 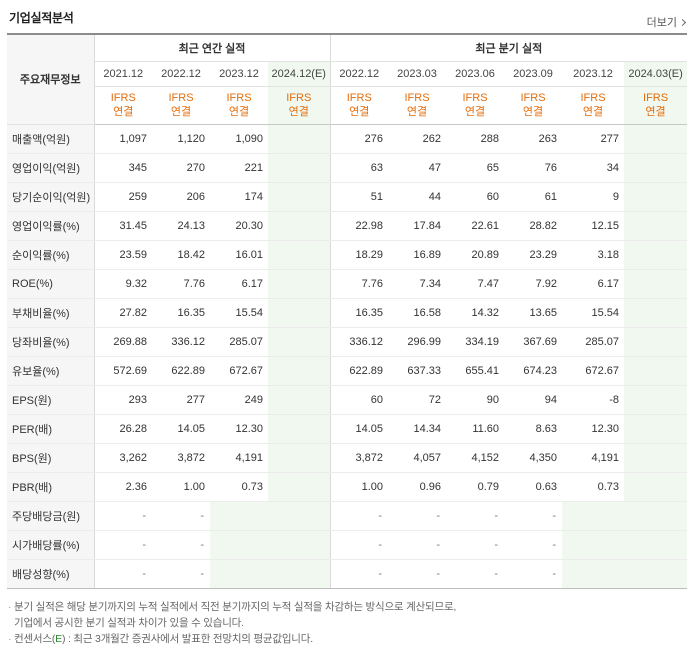 What do you see at coordinates (533, 487) in the screenshot?
I see `table-cell: 0.63` at bounding box center [533, 487].